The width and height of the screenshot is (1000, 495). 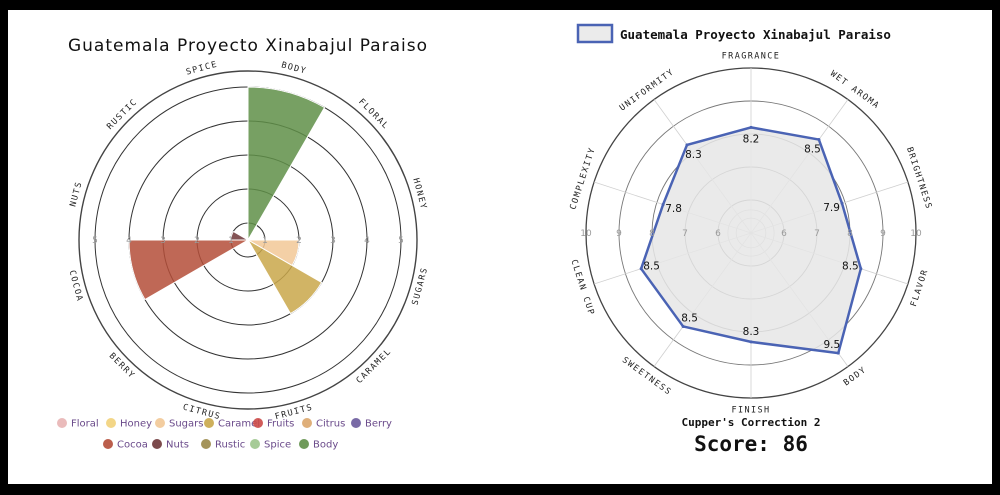 What do you see at coordinates (95, 241) in the screenshot?
I see `polar-tick-left: 5` at bounding box center [95, 241].